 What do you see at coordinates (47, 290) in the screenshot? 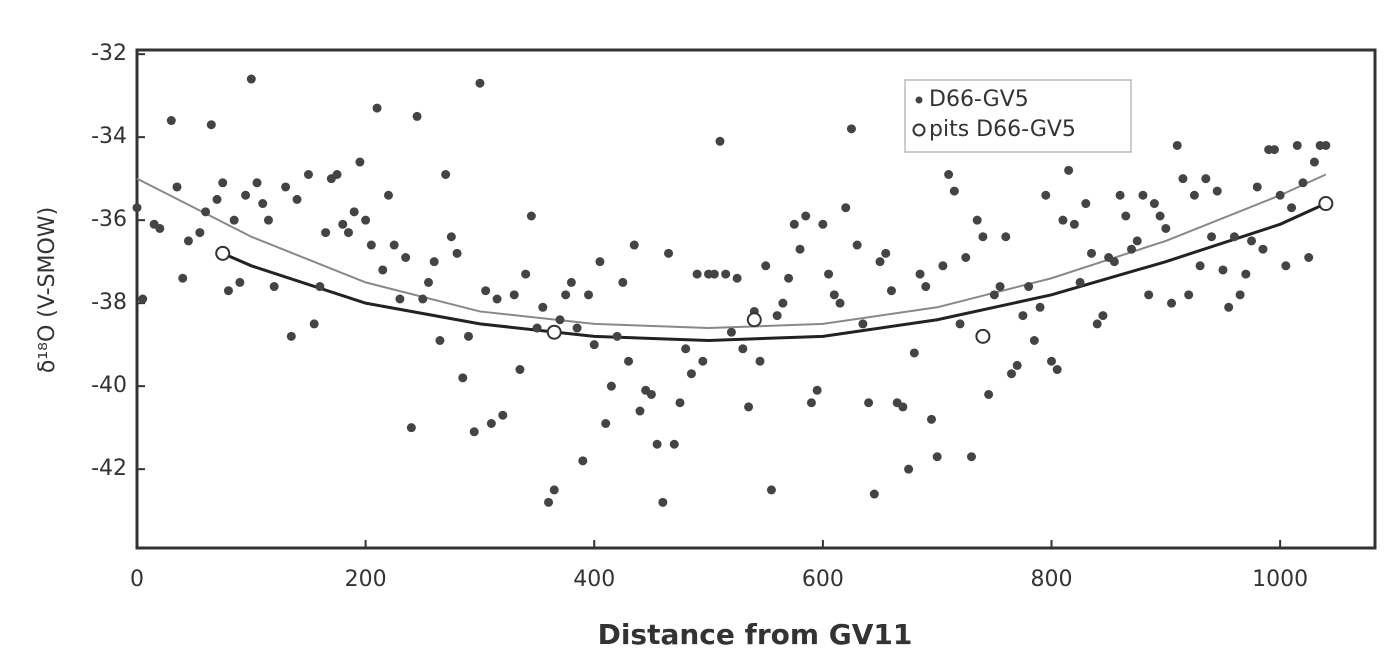
I see `y-axis-label: δ¹⁸O (V-SMOW)` at bounding box center [47, 290].